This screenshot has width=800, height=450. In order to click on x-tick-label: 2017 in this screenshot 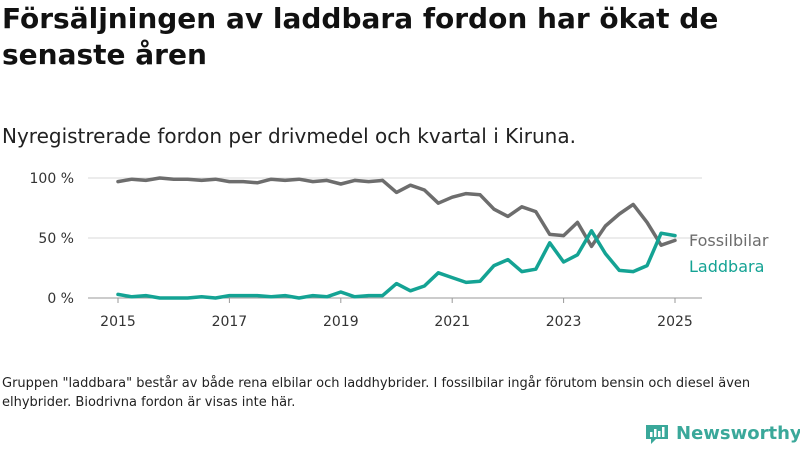, I will do `click(230, 322)`.